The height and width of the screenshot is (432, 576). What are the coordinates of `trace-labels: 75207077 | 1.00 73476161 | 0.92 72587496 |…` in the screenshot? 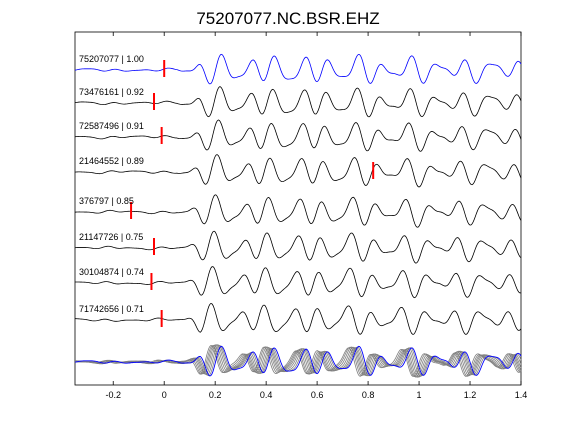 It's located at (111, 184).